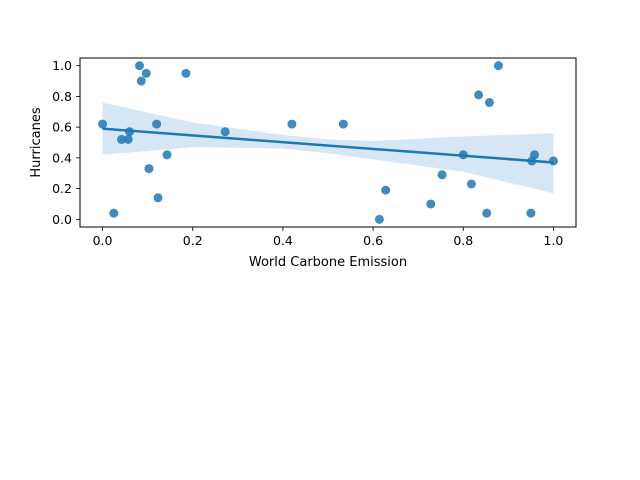  Describe the element at coordinates (36, 142) in the screenshot. I see `y-axis-label: Hurricanes` at that location.